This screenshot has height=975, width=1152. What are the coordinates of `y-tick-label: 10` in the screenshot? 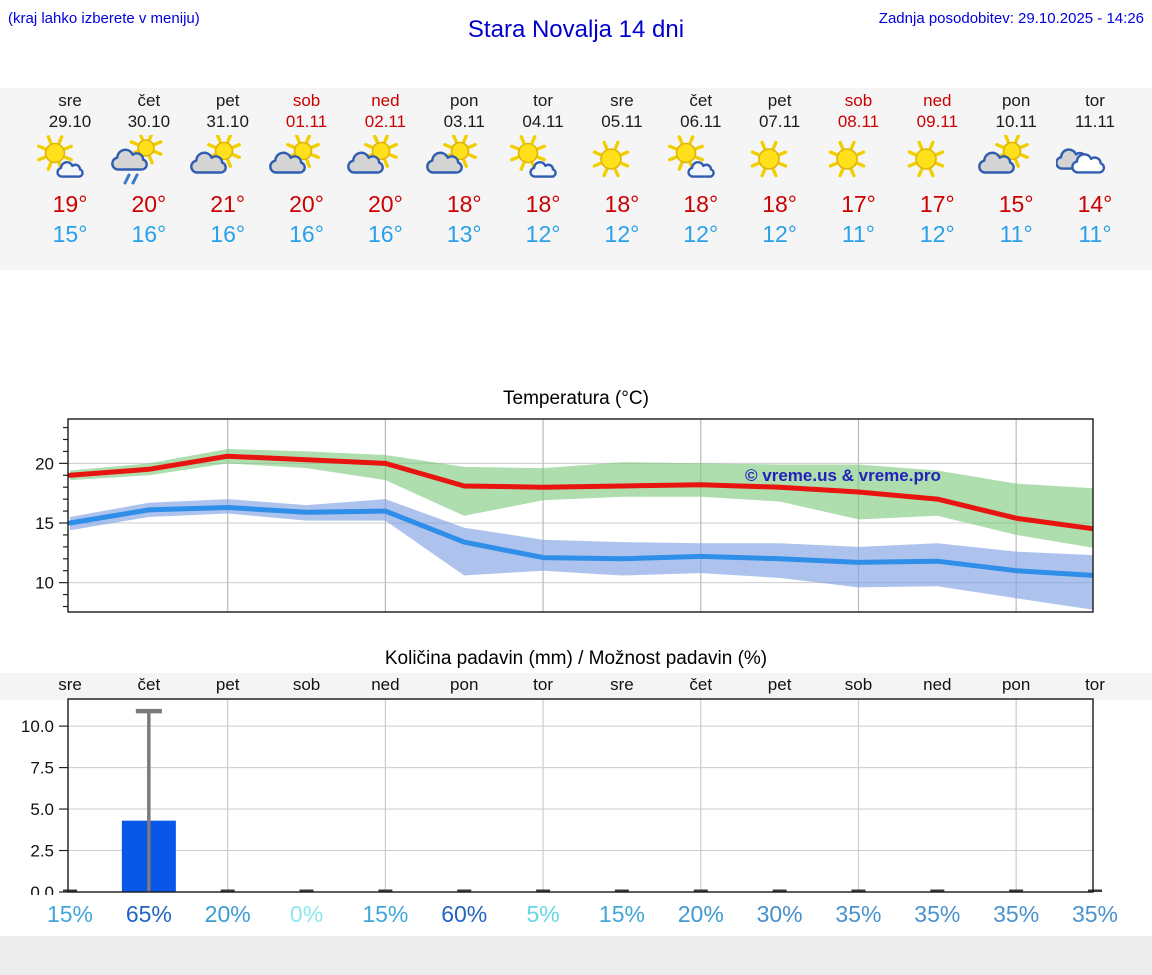 It's located at (44, 583).